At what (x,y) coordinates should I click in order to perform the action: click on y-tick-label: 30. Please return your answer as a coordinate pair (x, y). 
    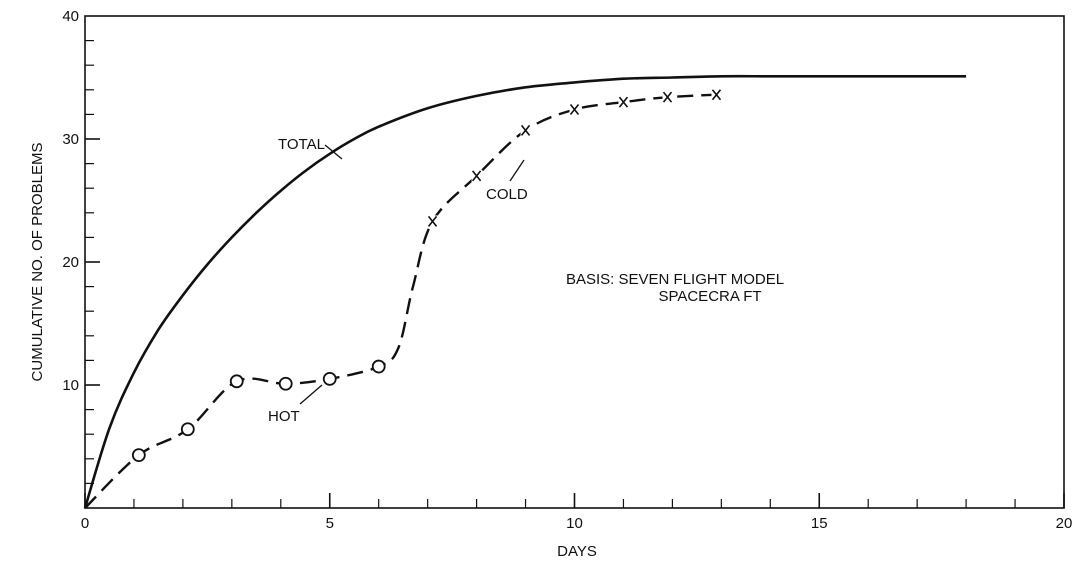
    Looking at the image, I should click on (70, 139).